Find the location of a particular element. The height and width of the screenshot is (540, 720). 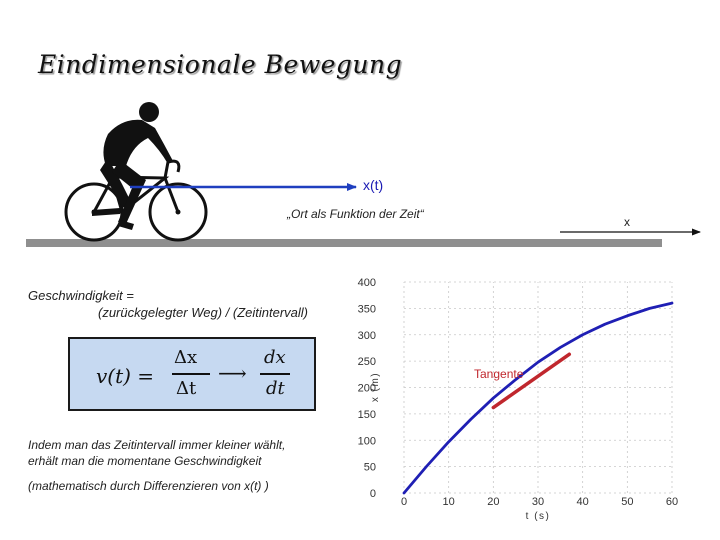

y-tick-label: 400 is located at coordinates (367, 283).